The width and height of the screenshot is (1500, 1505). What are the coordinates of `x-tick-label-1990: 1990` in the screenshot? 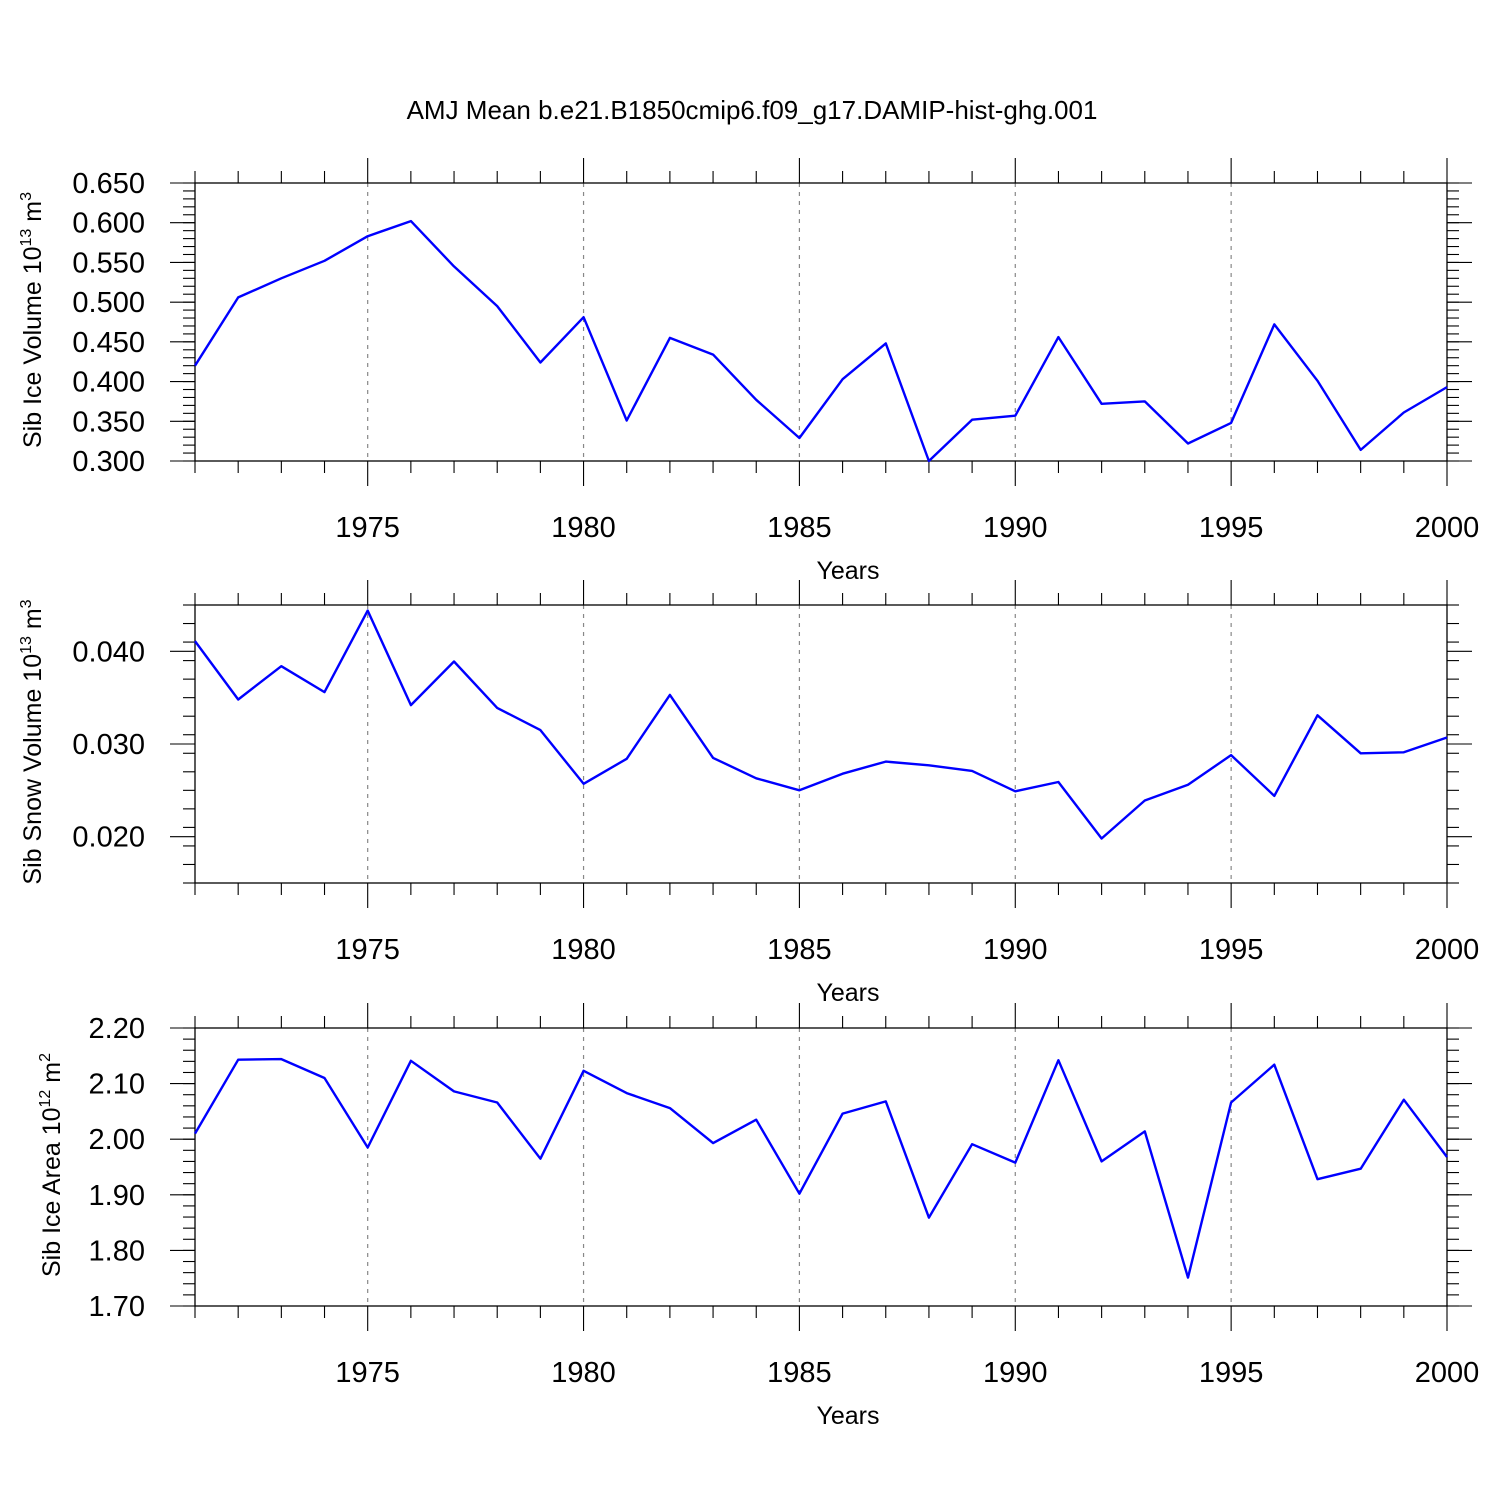 It's located at (1015, 528).